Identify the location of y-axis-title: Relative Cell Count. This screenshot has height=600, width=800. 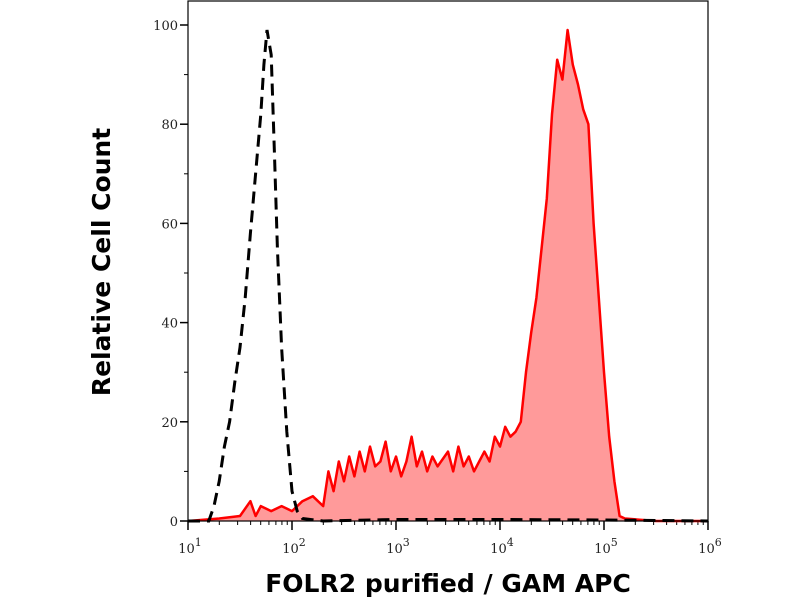
(101, 262).